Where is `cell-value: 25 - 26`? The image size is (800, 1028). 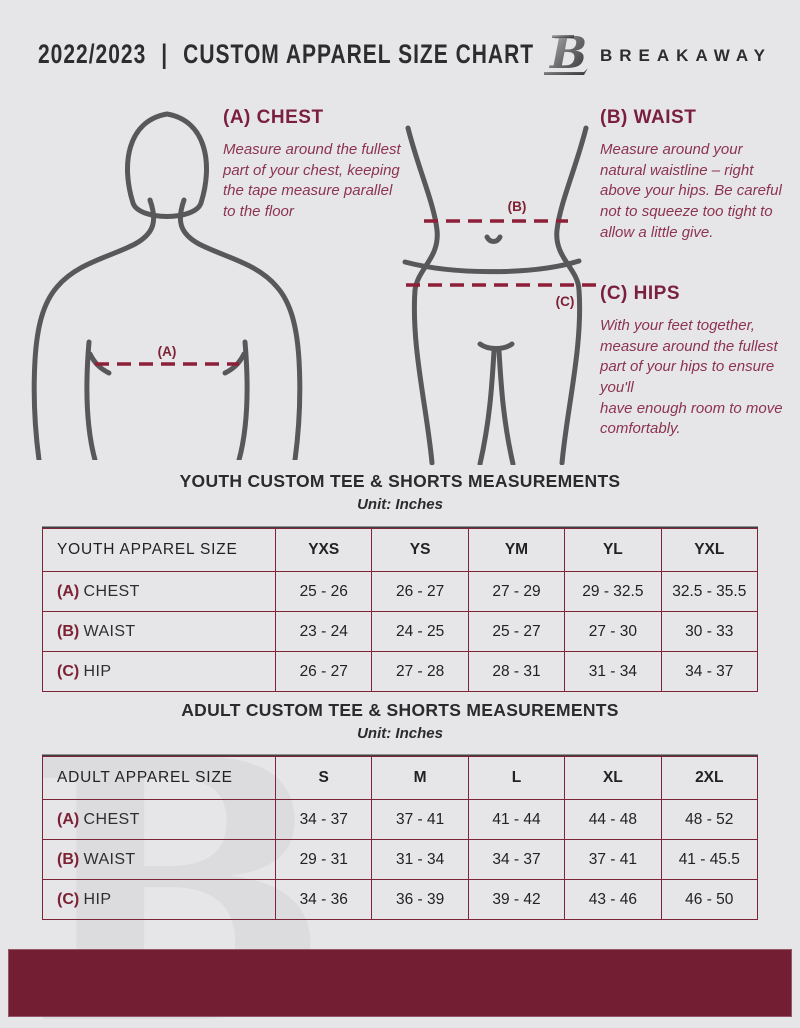
cell-value: 25 - 26 is located at coordinates (323, 591).